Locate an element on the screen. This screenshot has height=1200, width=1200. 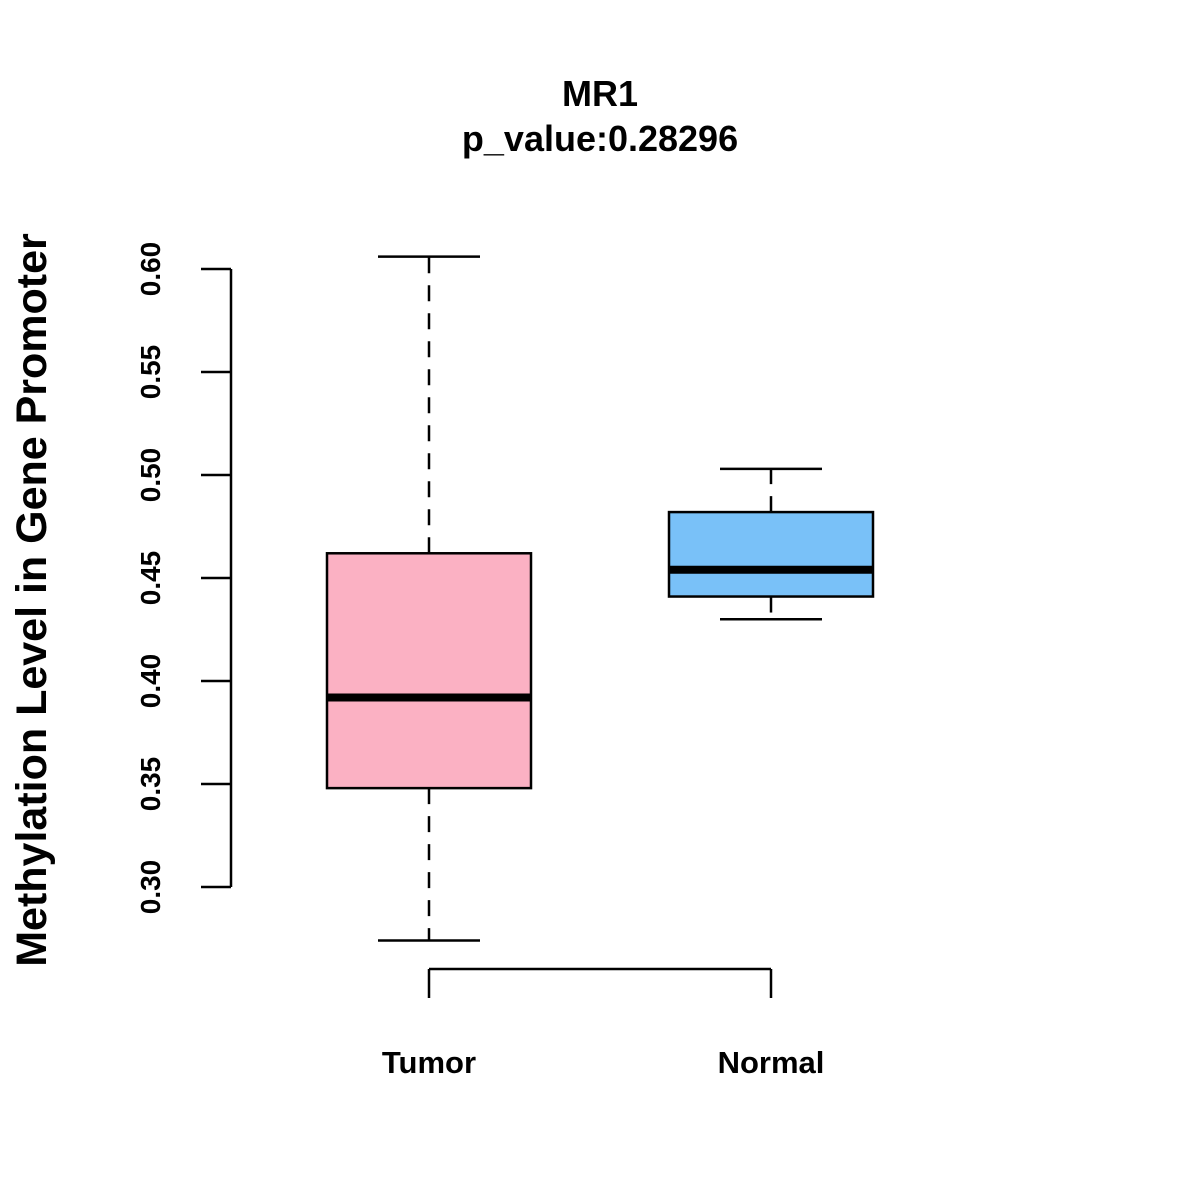
y-tick-label: 0.35 is located at coordinates (150, 784).